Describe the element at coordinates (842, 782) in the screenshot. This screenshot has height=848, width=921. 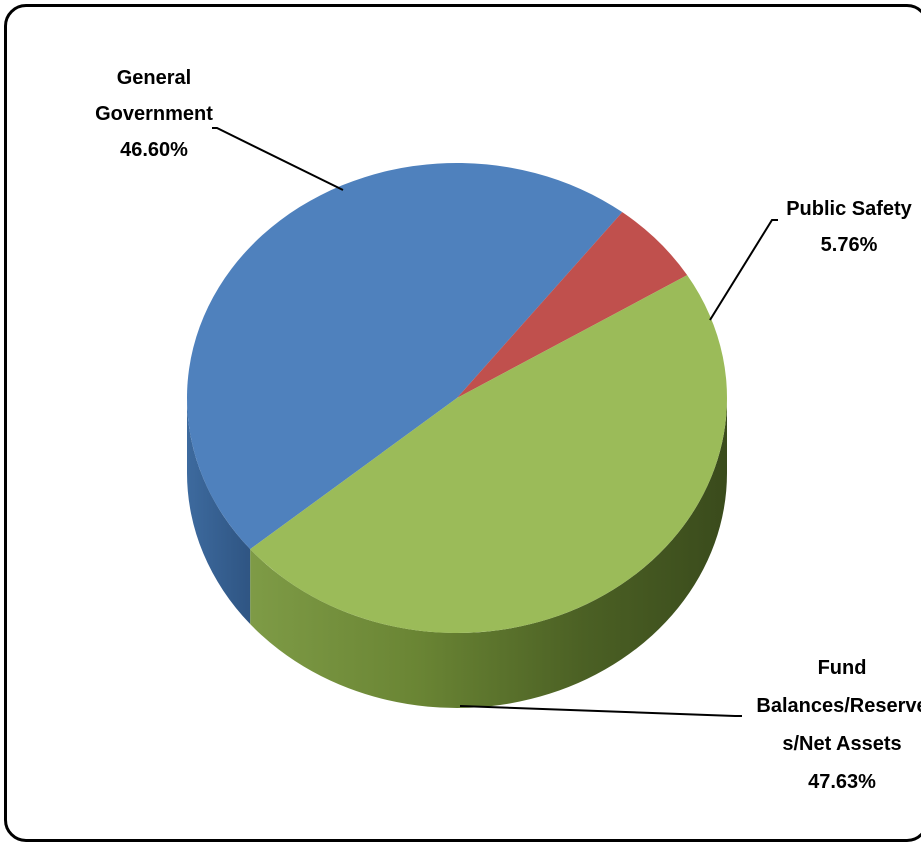
I see `slice-percent-label: 47.63%` at that location.